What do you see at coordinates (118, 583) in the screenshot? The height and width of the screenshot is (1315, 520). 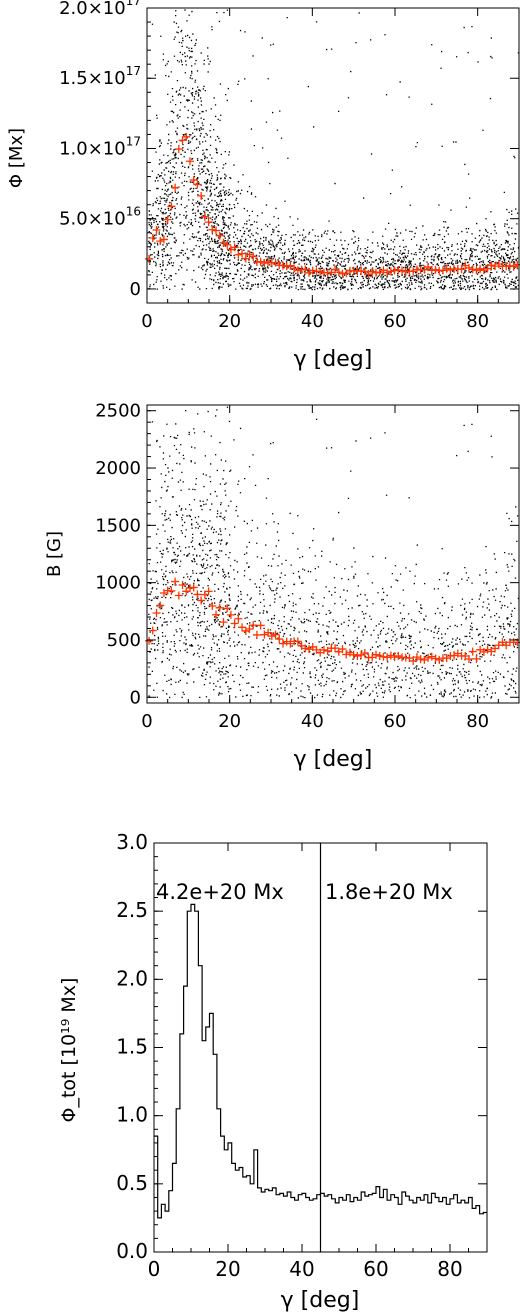 I see `y-tick-label: 1000` at bounding box center [118, 583].